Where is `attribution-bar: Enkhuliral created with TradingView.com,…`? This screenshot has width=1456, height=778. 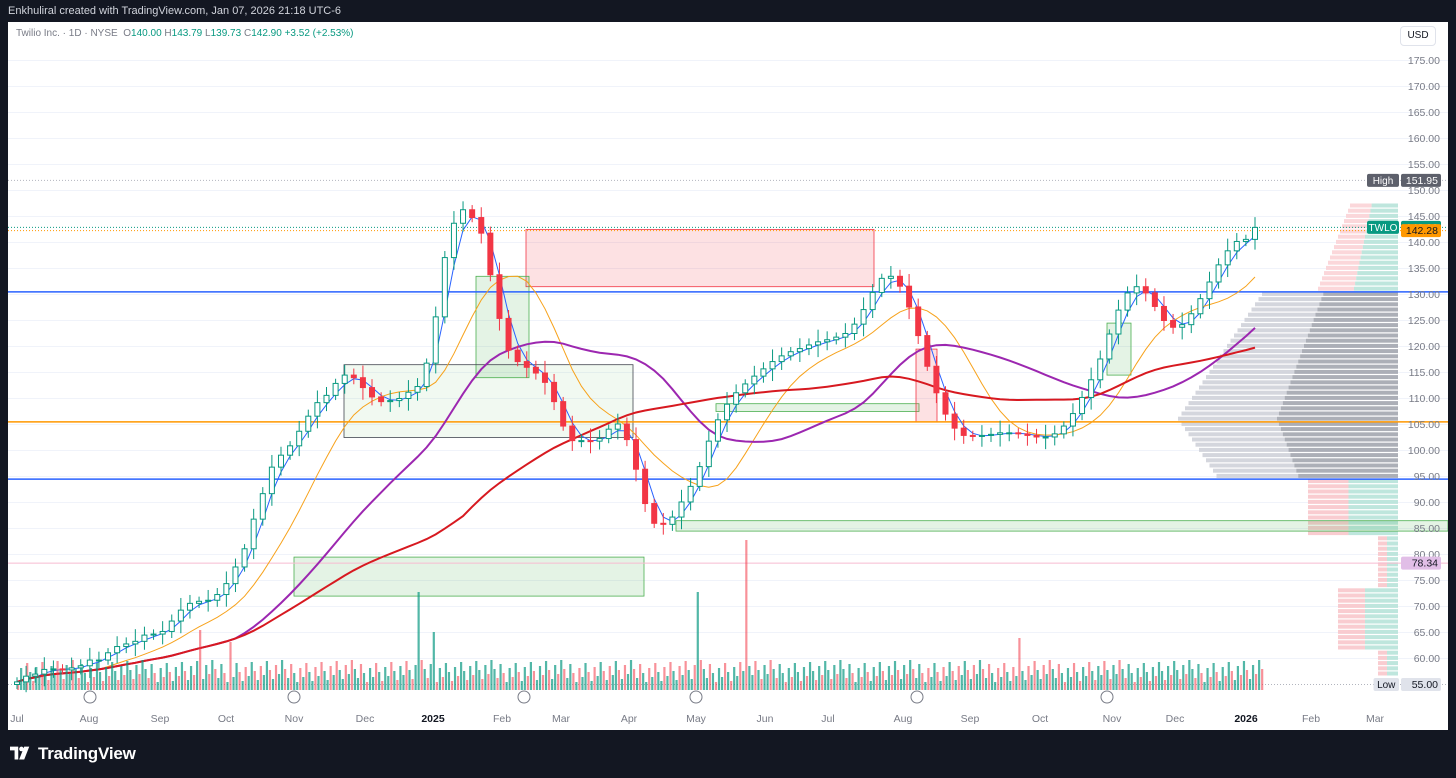
attribution-bar: Enkhuliral created with TradingView.com,… is located at coordinates (728, 11).